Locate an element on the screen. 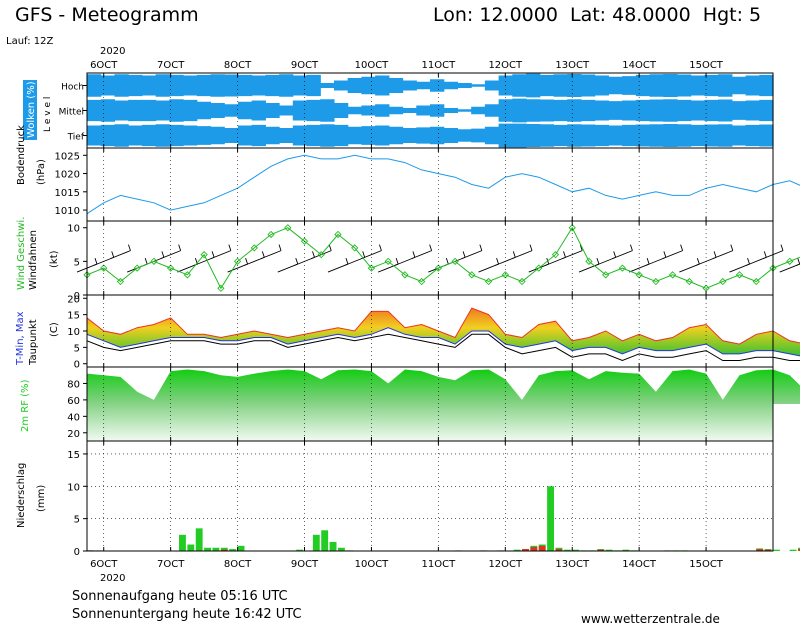  cloud-level-0: Hoch is located at coordinates (72, 88).